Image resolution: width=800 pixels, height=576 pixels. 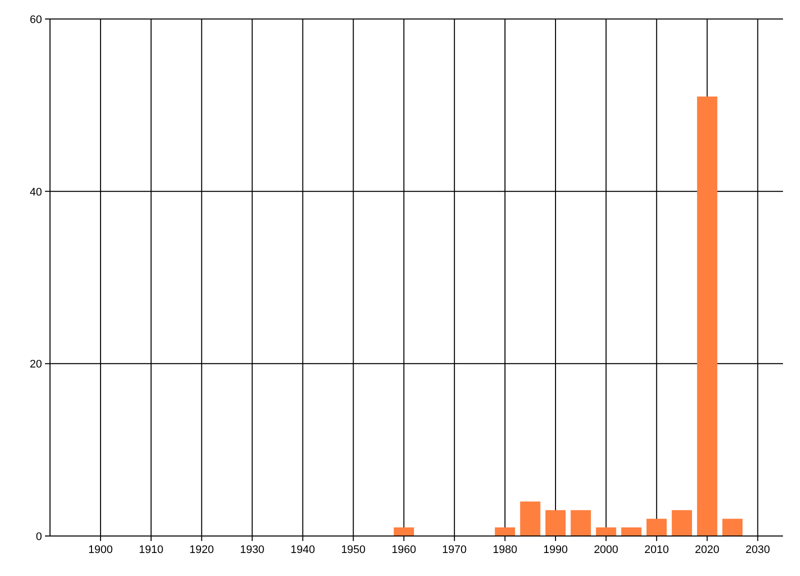 What do you see at coordinates (555, 550) in the screenshot?
I see `x-tick-label: 1990` at bounding box center [555, 550].